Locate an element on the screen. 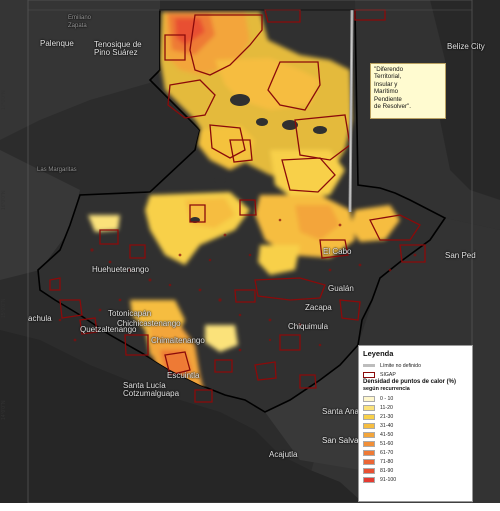 The width and height of the screenshot is (500, 511). legend-class-row: 11-20 is located at coordinates (415, 407).